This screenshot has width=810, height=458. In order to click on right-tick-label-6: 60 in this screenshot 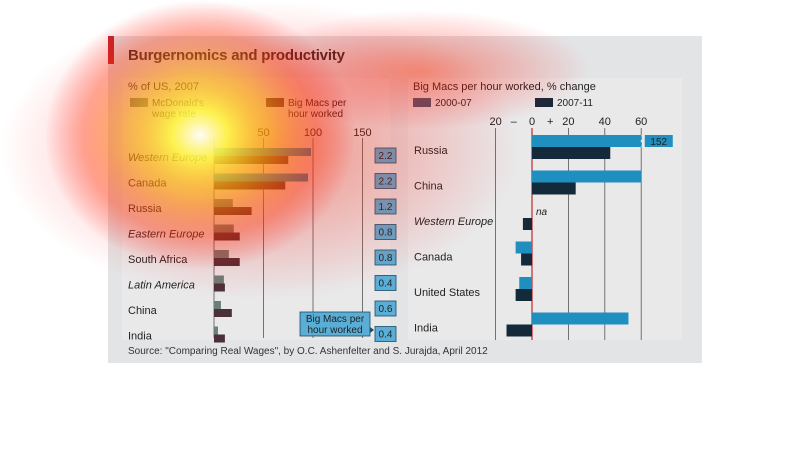, I will do `click(641, 122)`.